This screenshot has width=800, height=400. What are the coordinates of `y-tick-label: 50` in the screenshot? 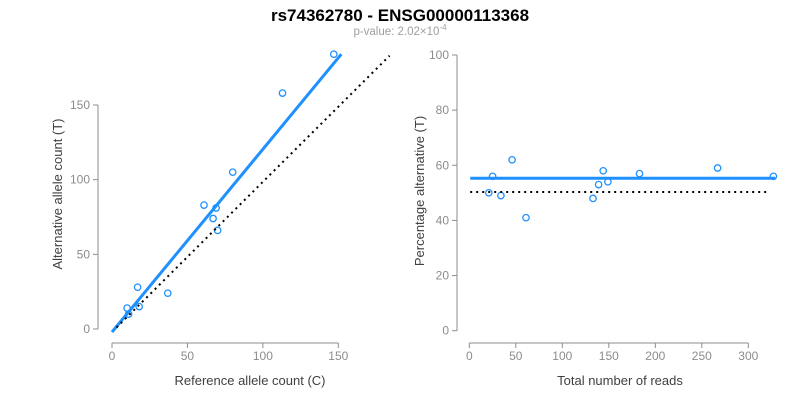 It's located at (84, 254).